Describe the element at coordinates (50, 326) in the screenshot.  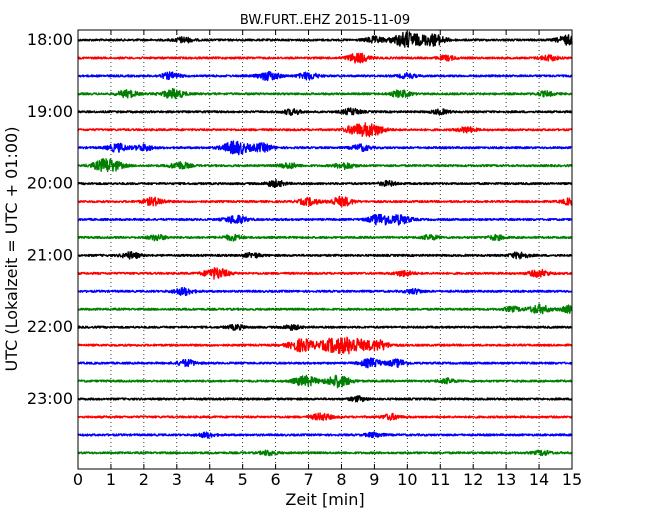
I see `y-tick-label: 22:00` at that location.